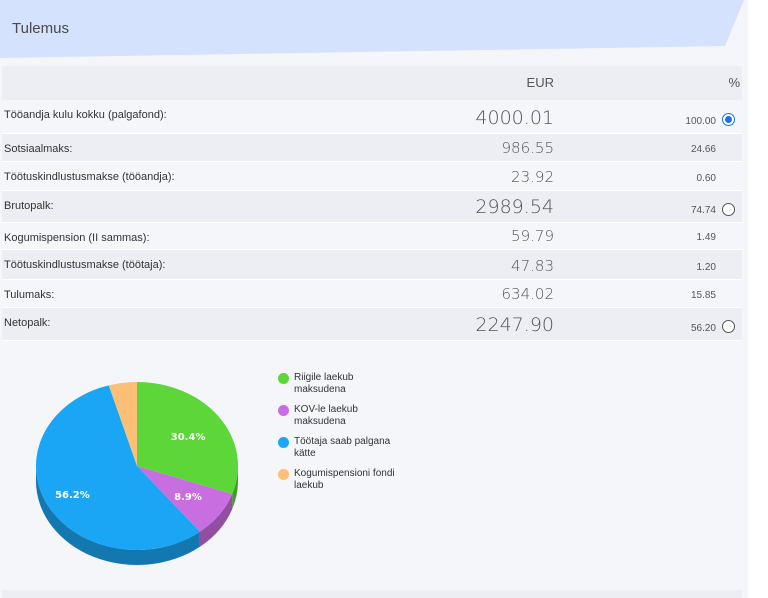 This screenshot has height=598, width=768. What do you see at coordinates (728, 209) in the screenshot?
I see `radio-gross-salary` at bounding box center [728, 209].